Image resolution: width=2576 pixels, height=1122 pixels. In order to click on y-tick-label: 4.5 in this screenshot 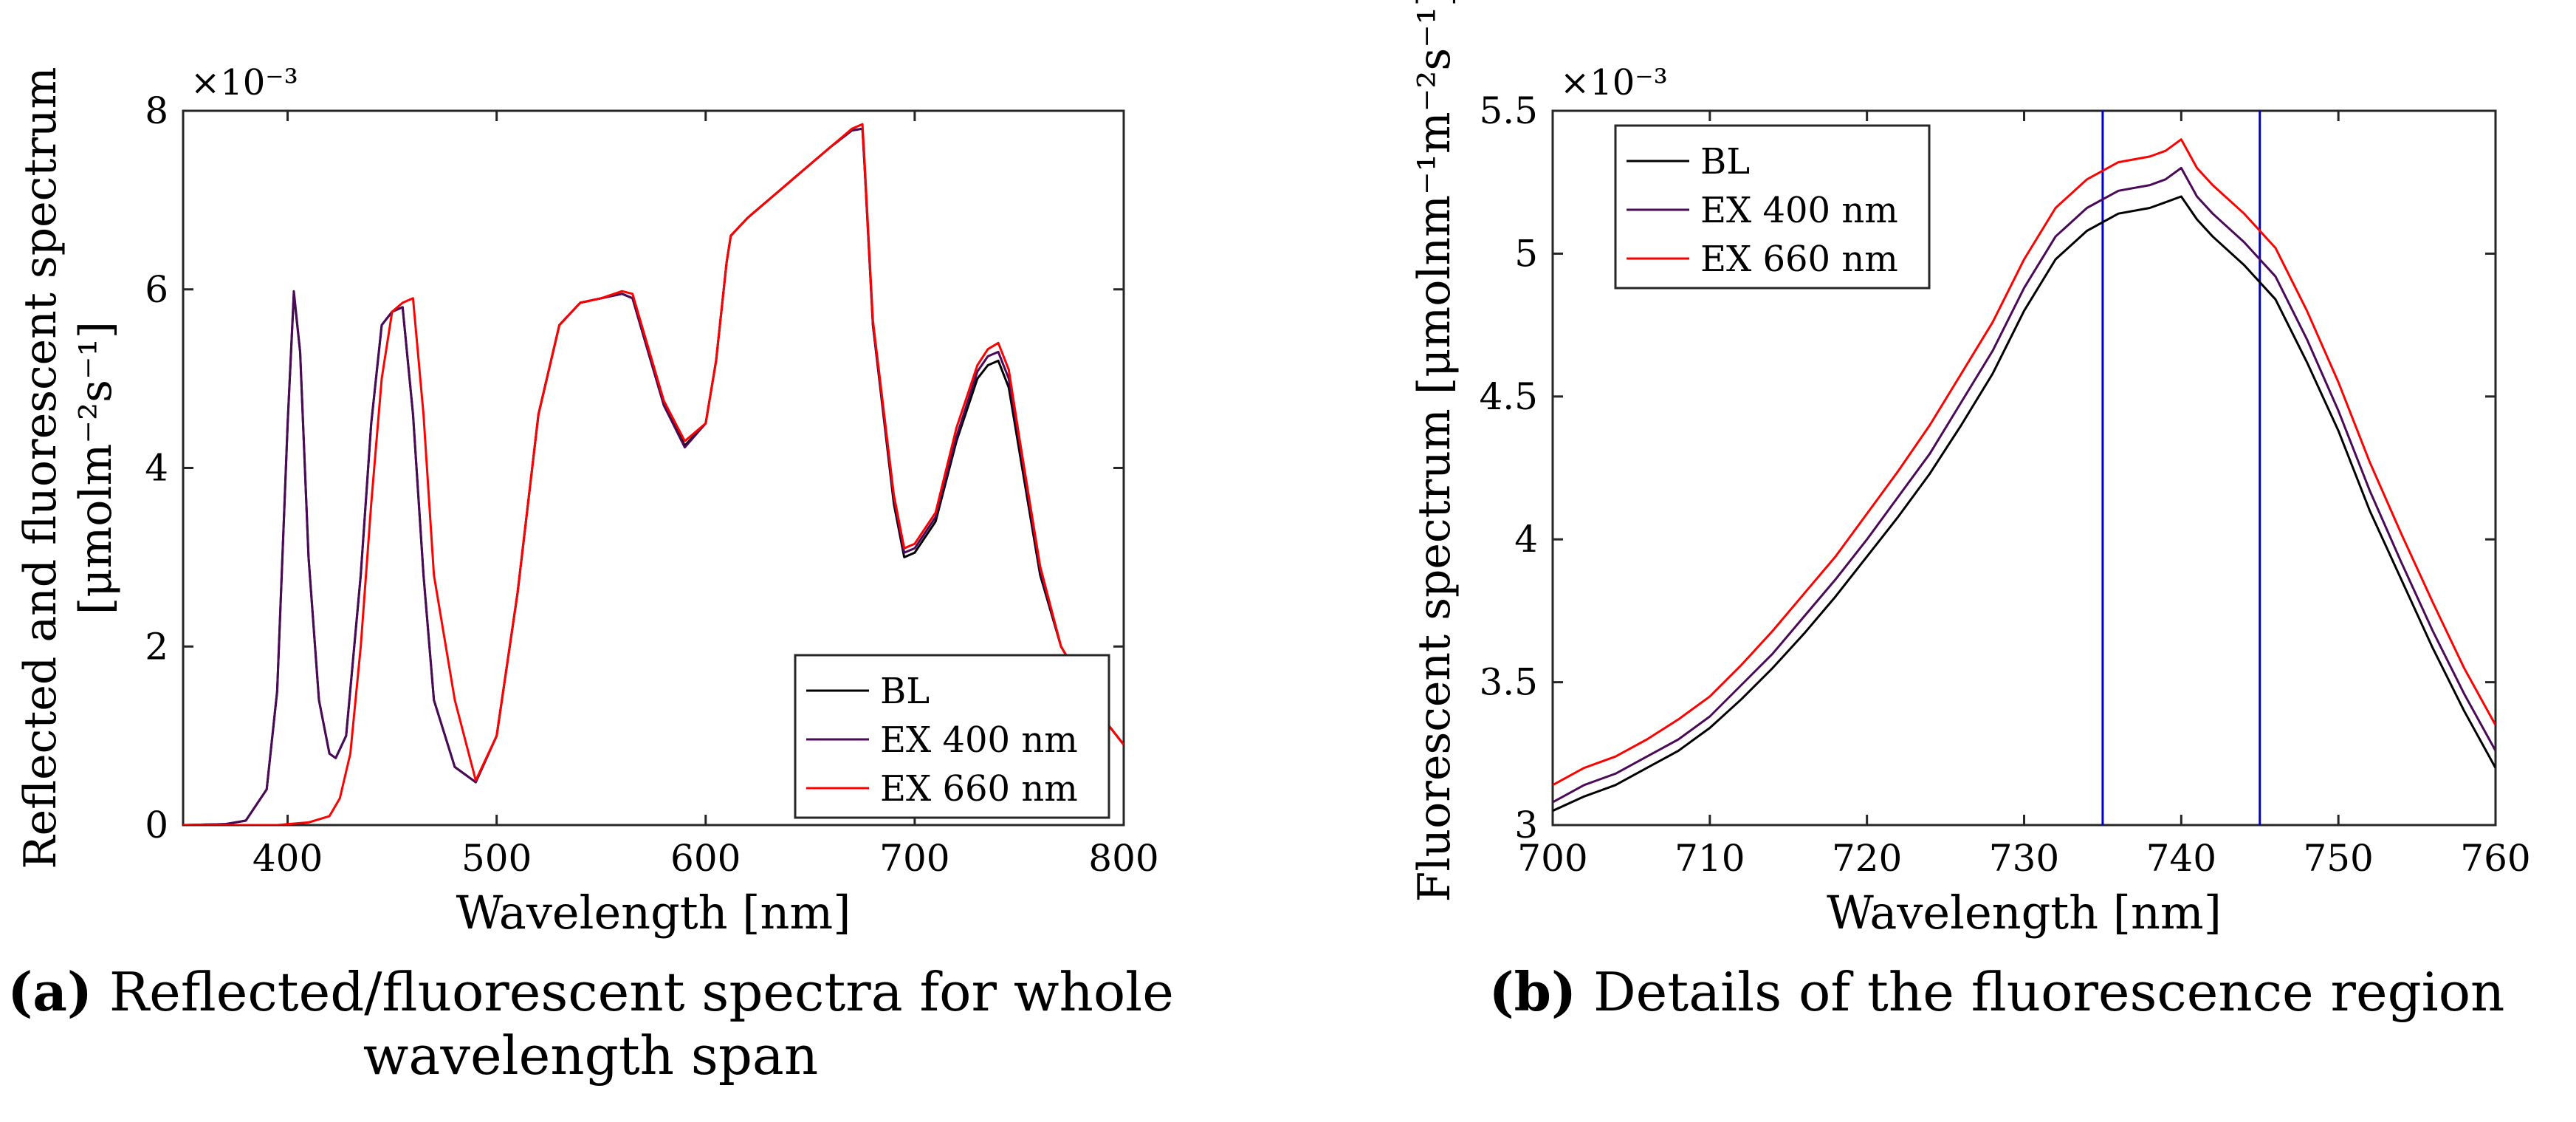, I will do `click(1508, 396)`.